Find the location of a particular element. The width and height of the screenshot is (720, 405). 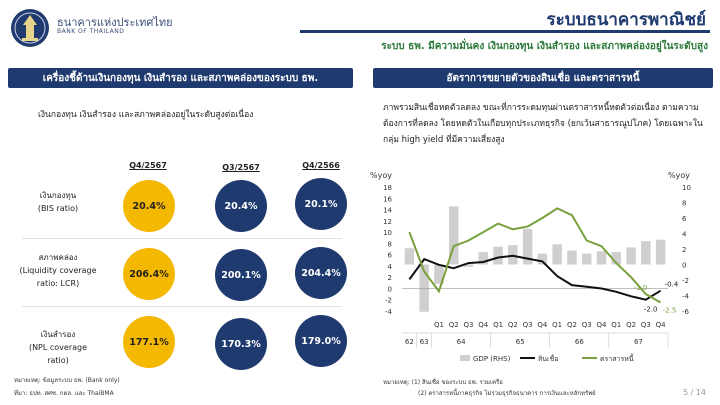

metric-circle: 200.1% is located at coordinates (241, 275).